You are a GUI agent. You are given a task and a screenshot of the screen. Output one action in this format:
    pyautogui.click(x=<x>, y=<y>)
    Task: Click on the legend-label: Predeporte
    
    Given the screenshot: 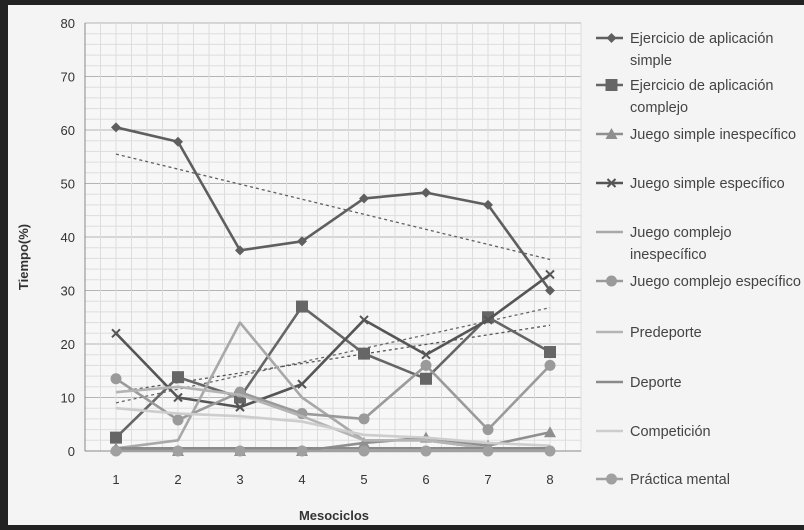 What is the action you would take?
    pyautogui.click(x=666, y=333)
    